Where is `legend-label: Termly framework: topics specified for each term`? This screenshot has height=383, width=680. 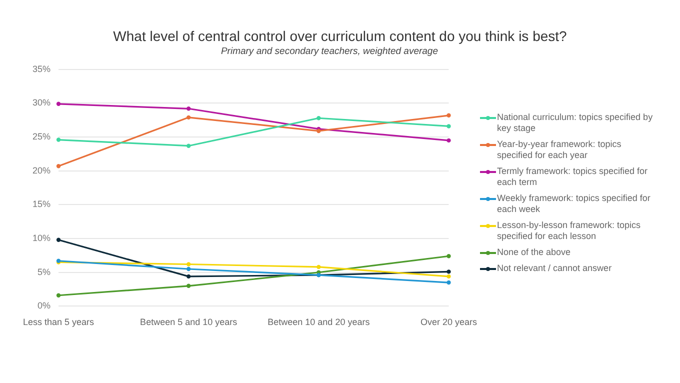
legend-label: Termly framework: topics specified for each term is located at coordinates (573, 177).